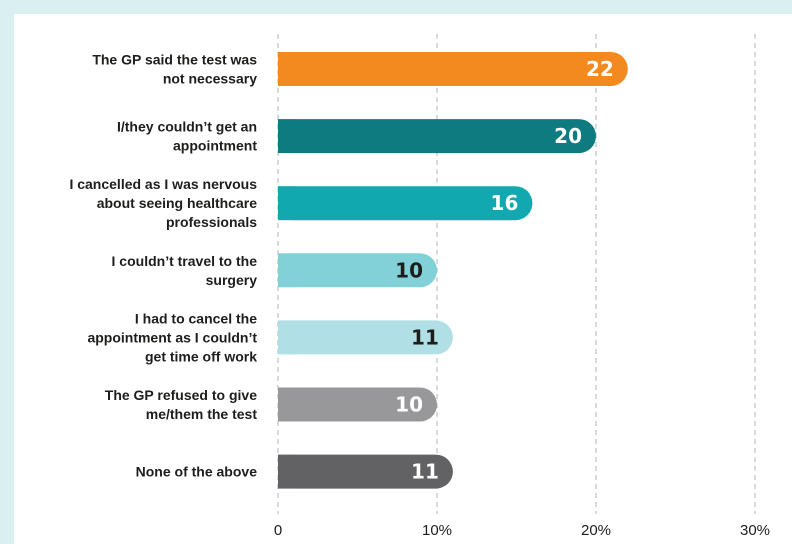 Image resolution: width=792 pixels, height=544 pixels. Describe the element at coordinates (596, 530) in the screenshot. I see `x-tick-label: 20%` at that location.